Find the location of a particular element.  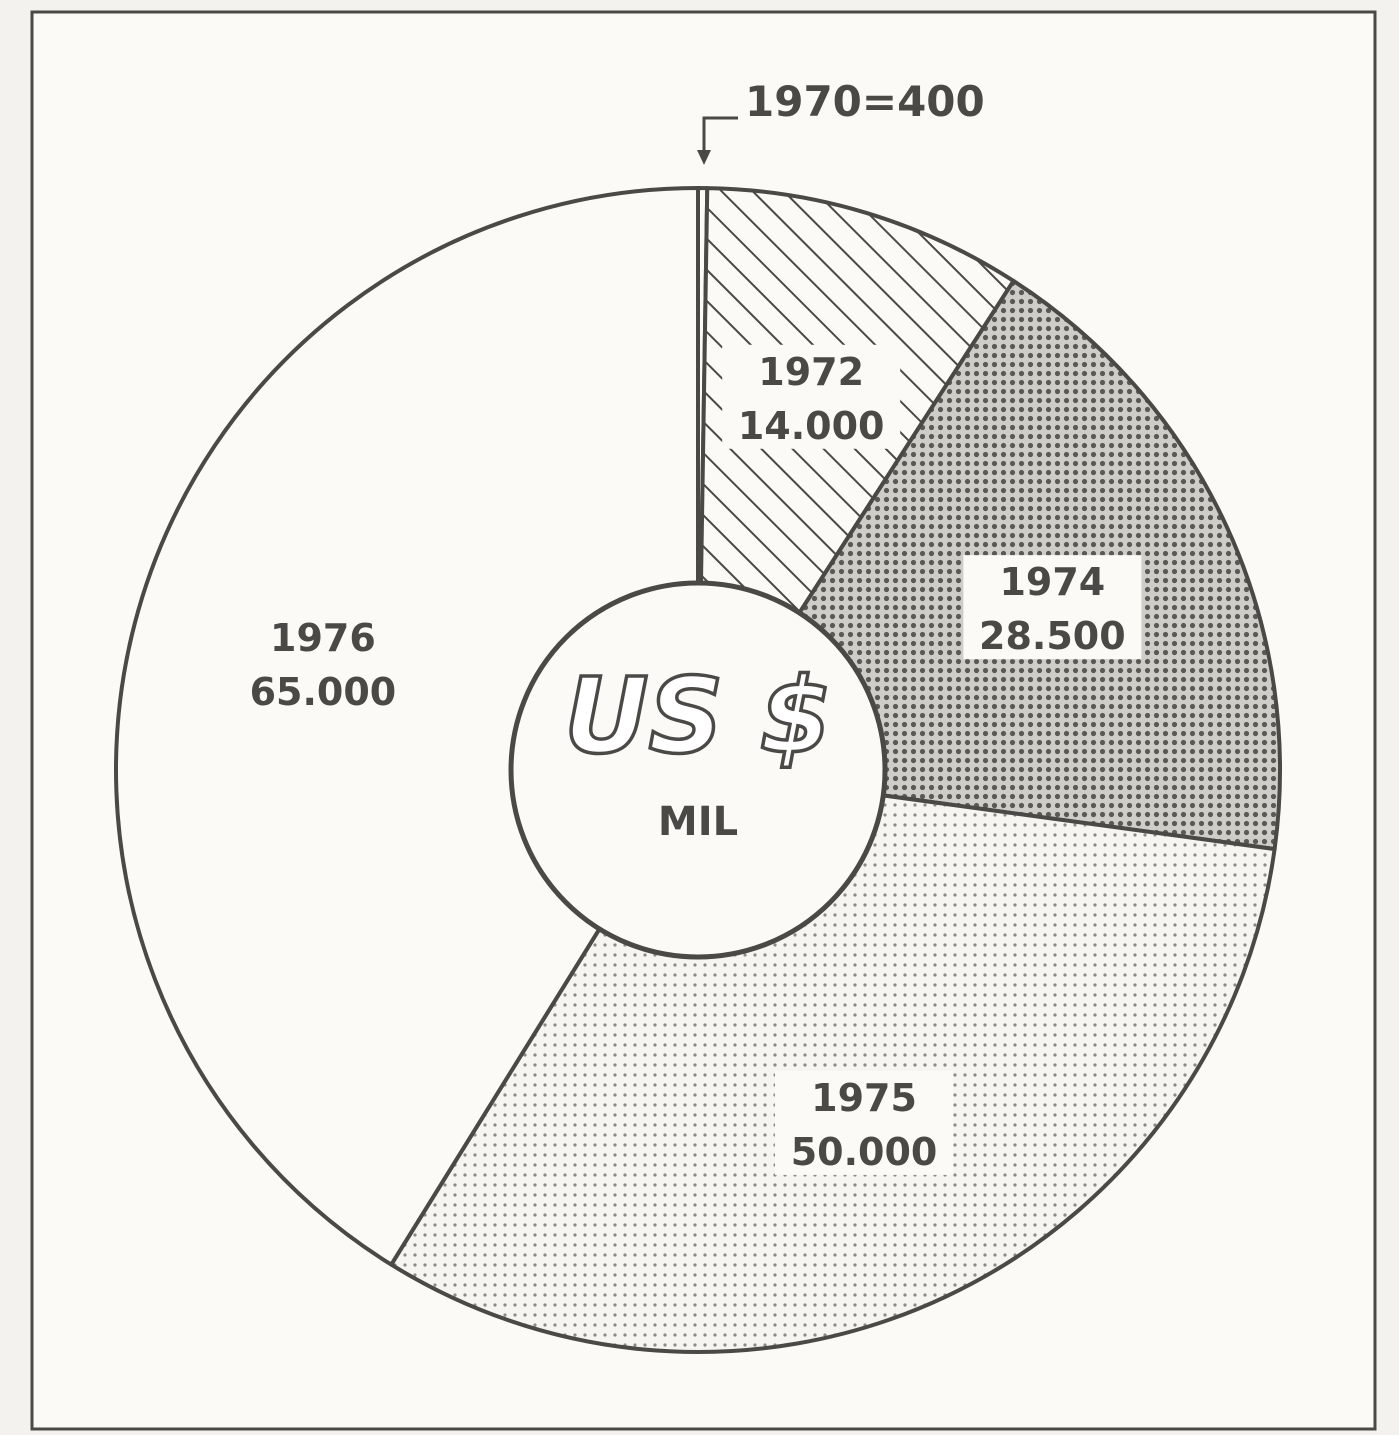

slice-value-label-1975: 50.000 is located at coordinates (864, 1152).